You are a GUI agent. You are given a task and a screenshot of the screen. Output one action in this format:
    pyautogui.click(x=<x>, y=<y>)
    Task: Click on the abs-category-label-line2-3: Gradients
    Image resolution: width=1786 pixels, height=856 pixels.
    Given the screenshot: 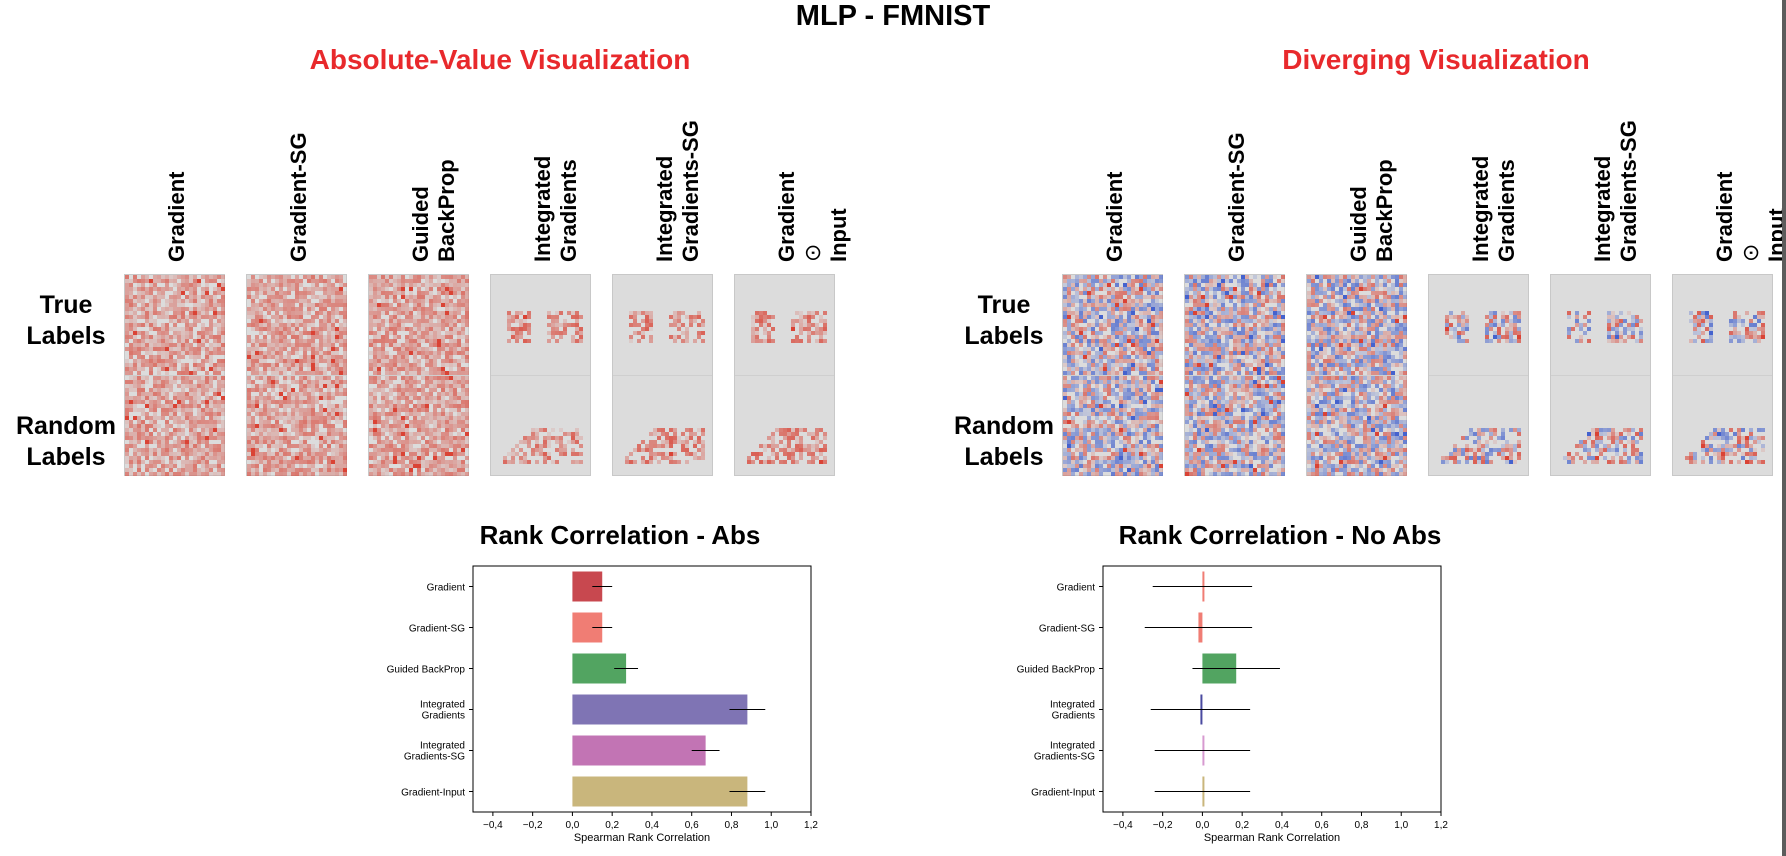 What is the action you would take?
    pyautogui.click(x=443, y=716)
    